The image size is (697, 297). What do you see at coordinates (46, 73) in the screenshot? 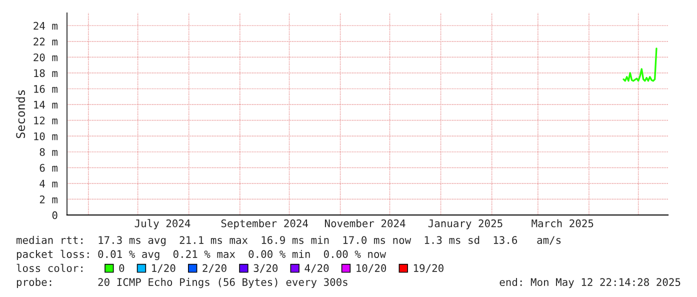
I see `y-tick-label: 18 m` at bounding box center [46, 73].